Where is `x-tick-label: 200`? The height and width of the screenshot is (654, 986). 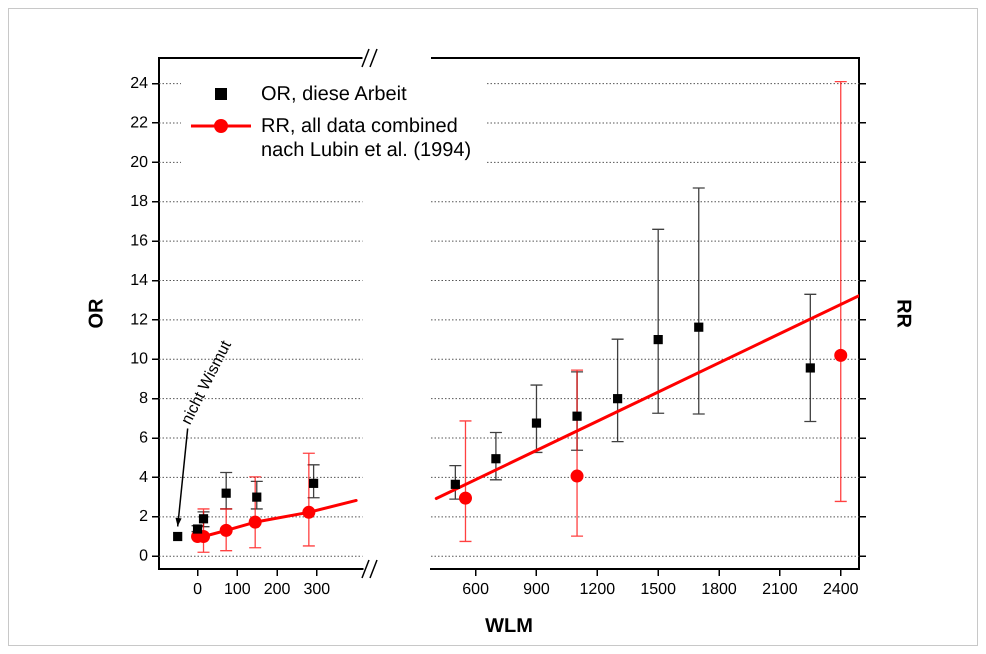 x-tick-label: 200 is located at coordinates (277, 589).